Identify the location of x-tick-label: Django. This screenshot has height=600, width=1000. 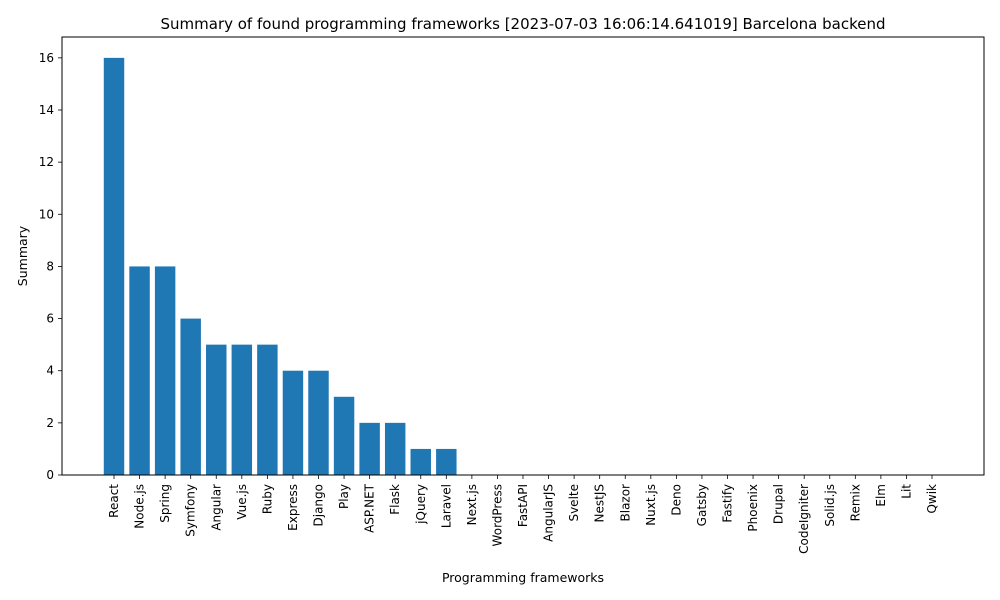
(319, 505).